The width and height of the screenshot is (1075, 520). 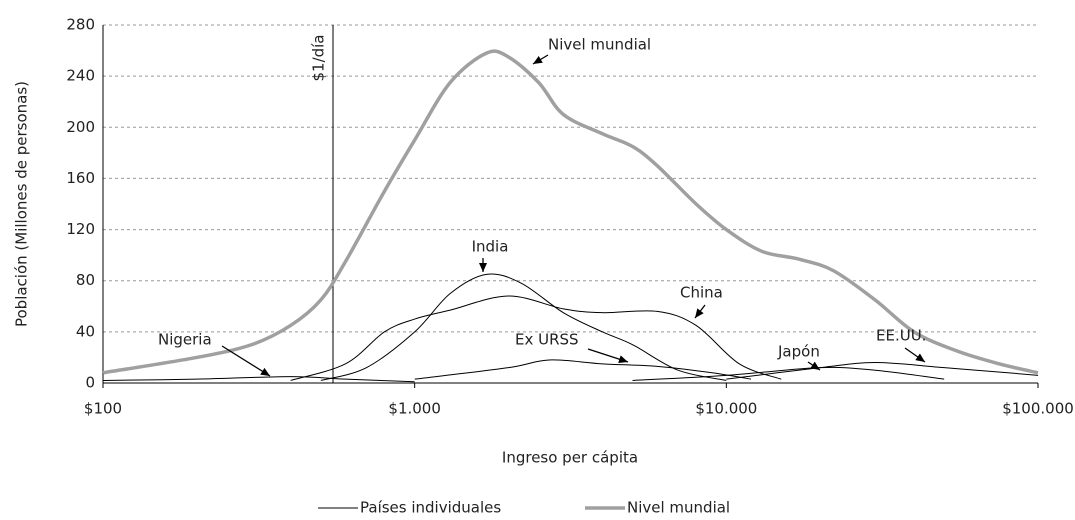 I want to click on series-label: China, so click(x=701, y=293).